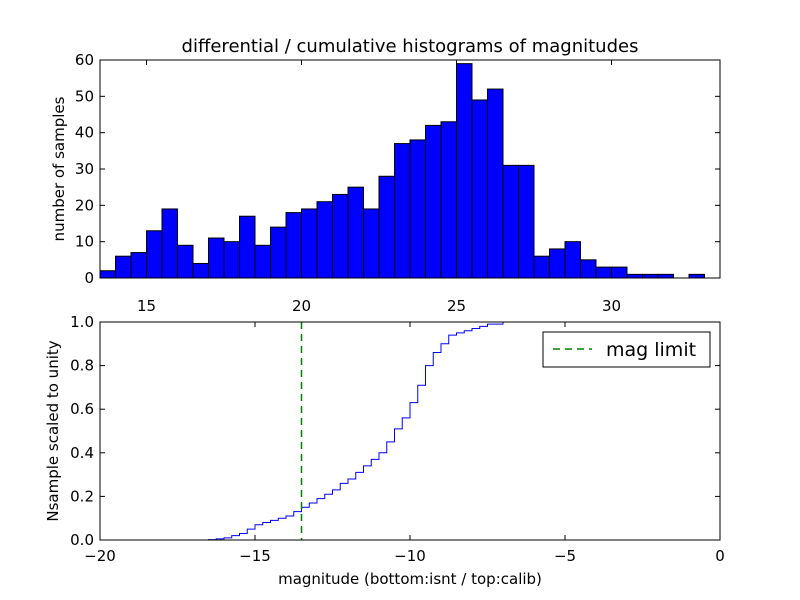 The height and width of the screenshot is (600, 800). Describe the element at coordinates (100, 556) in the screenshot. I see `x-tick-label: −20` at that location.